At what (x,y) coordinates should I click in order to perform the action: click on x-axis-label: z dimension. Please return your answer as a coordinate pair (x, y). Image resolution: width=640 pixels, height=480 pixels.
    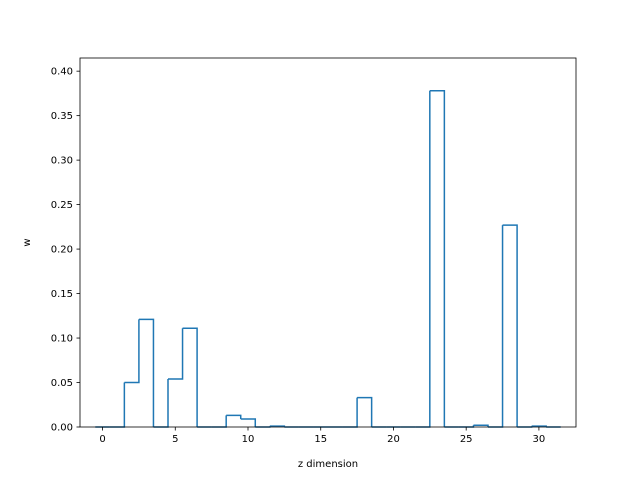
    Looking at the image, I should click on (328, 464).